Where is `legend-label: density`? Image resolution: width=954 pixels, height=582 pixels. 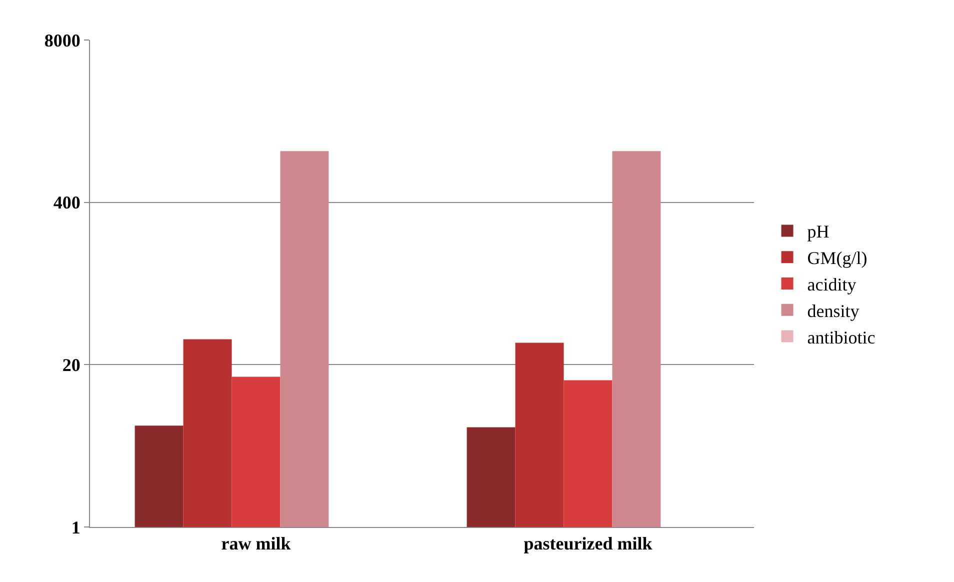
legend-label: density is located at coordinates (833, 310).